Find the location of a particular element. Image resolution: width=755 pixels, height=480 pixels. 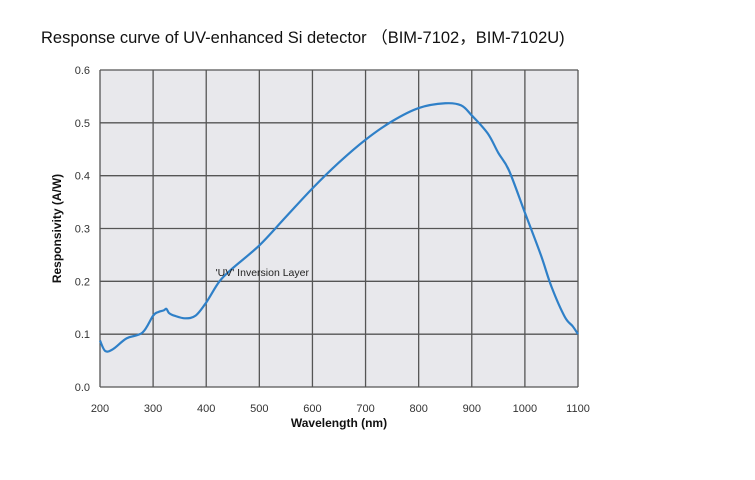

y-tick-label: 0.5 is located at coordinates (82, 124).